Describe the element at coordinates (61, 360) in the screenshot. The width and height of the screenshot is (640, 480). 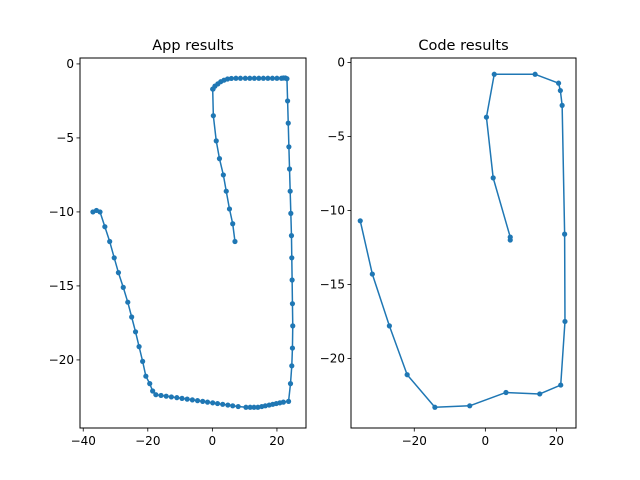
I see `app-y-tick-label: −20` at that location.